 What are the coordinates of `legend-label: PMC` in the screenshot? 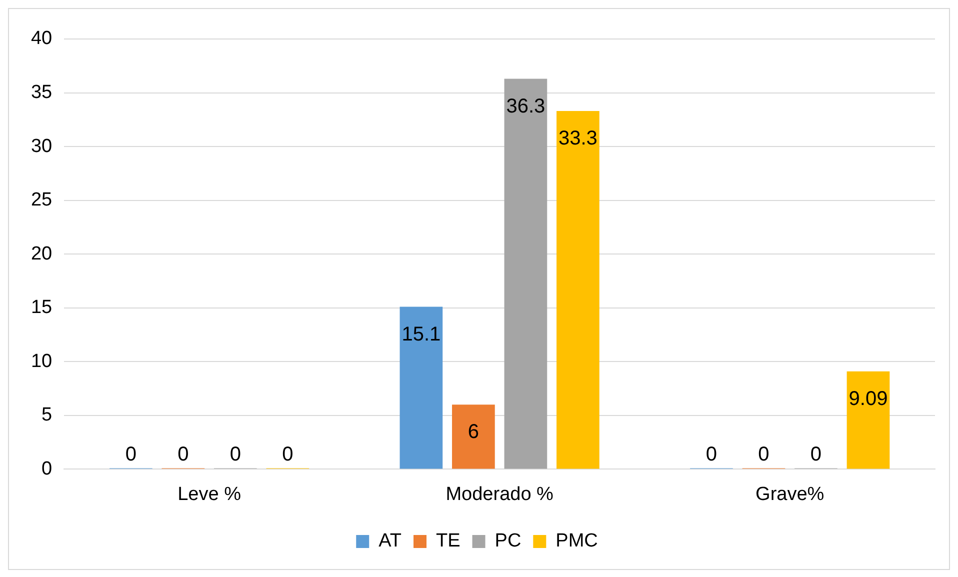 It's located at (577, 541).